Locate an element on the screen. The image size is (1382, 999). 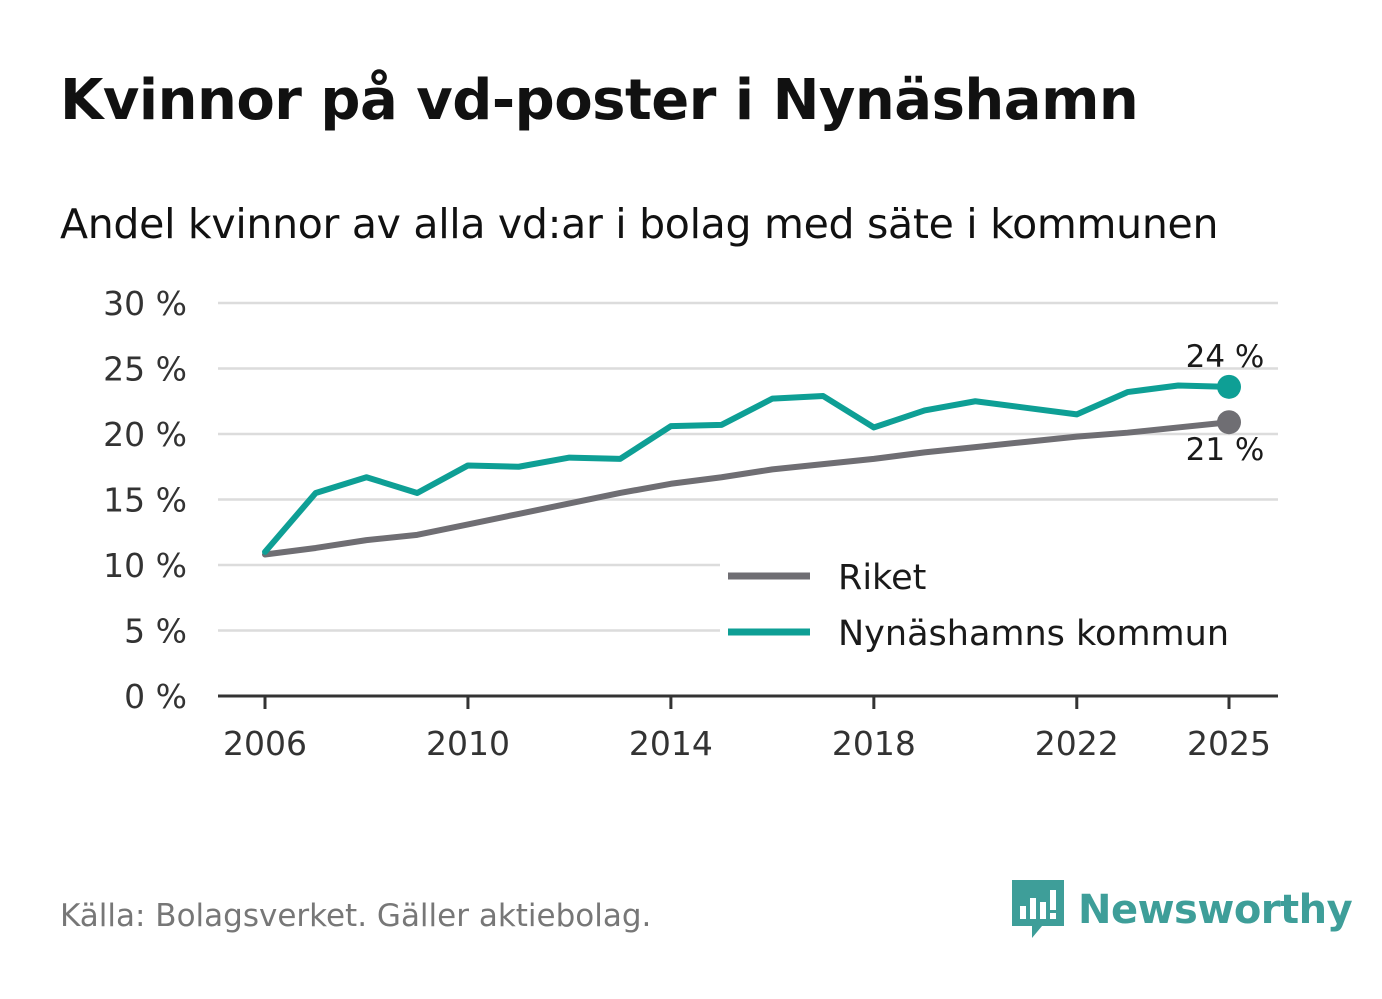
series-lines is located at coordinates (747, 470).